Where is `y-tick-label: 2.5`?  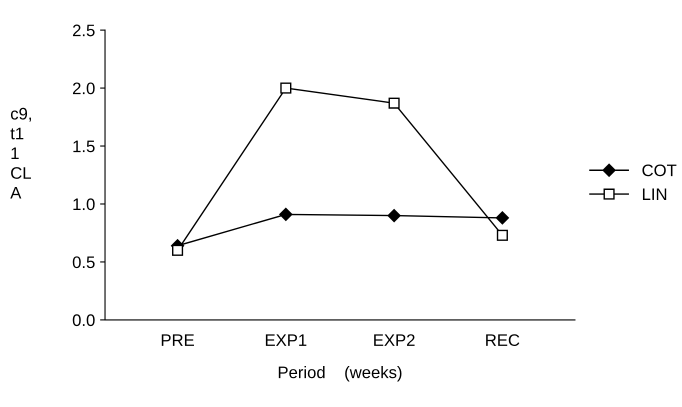 y-tick-label: 2.5 is located at coordinates (83, 30).